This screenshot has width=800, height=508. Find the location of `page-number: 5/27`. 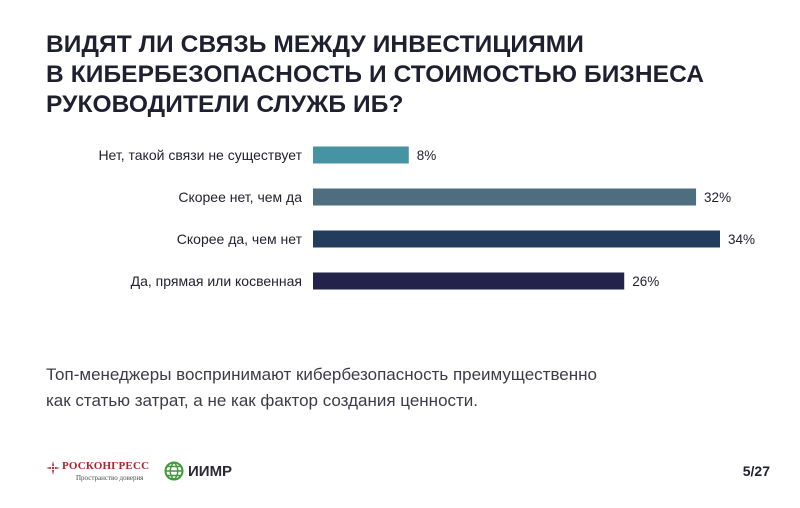

page-number: 5/27 is located at coordinates (756, 471).